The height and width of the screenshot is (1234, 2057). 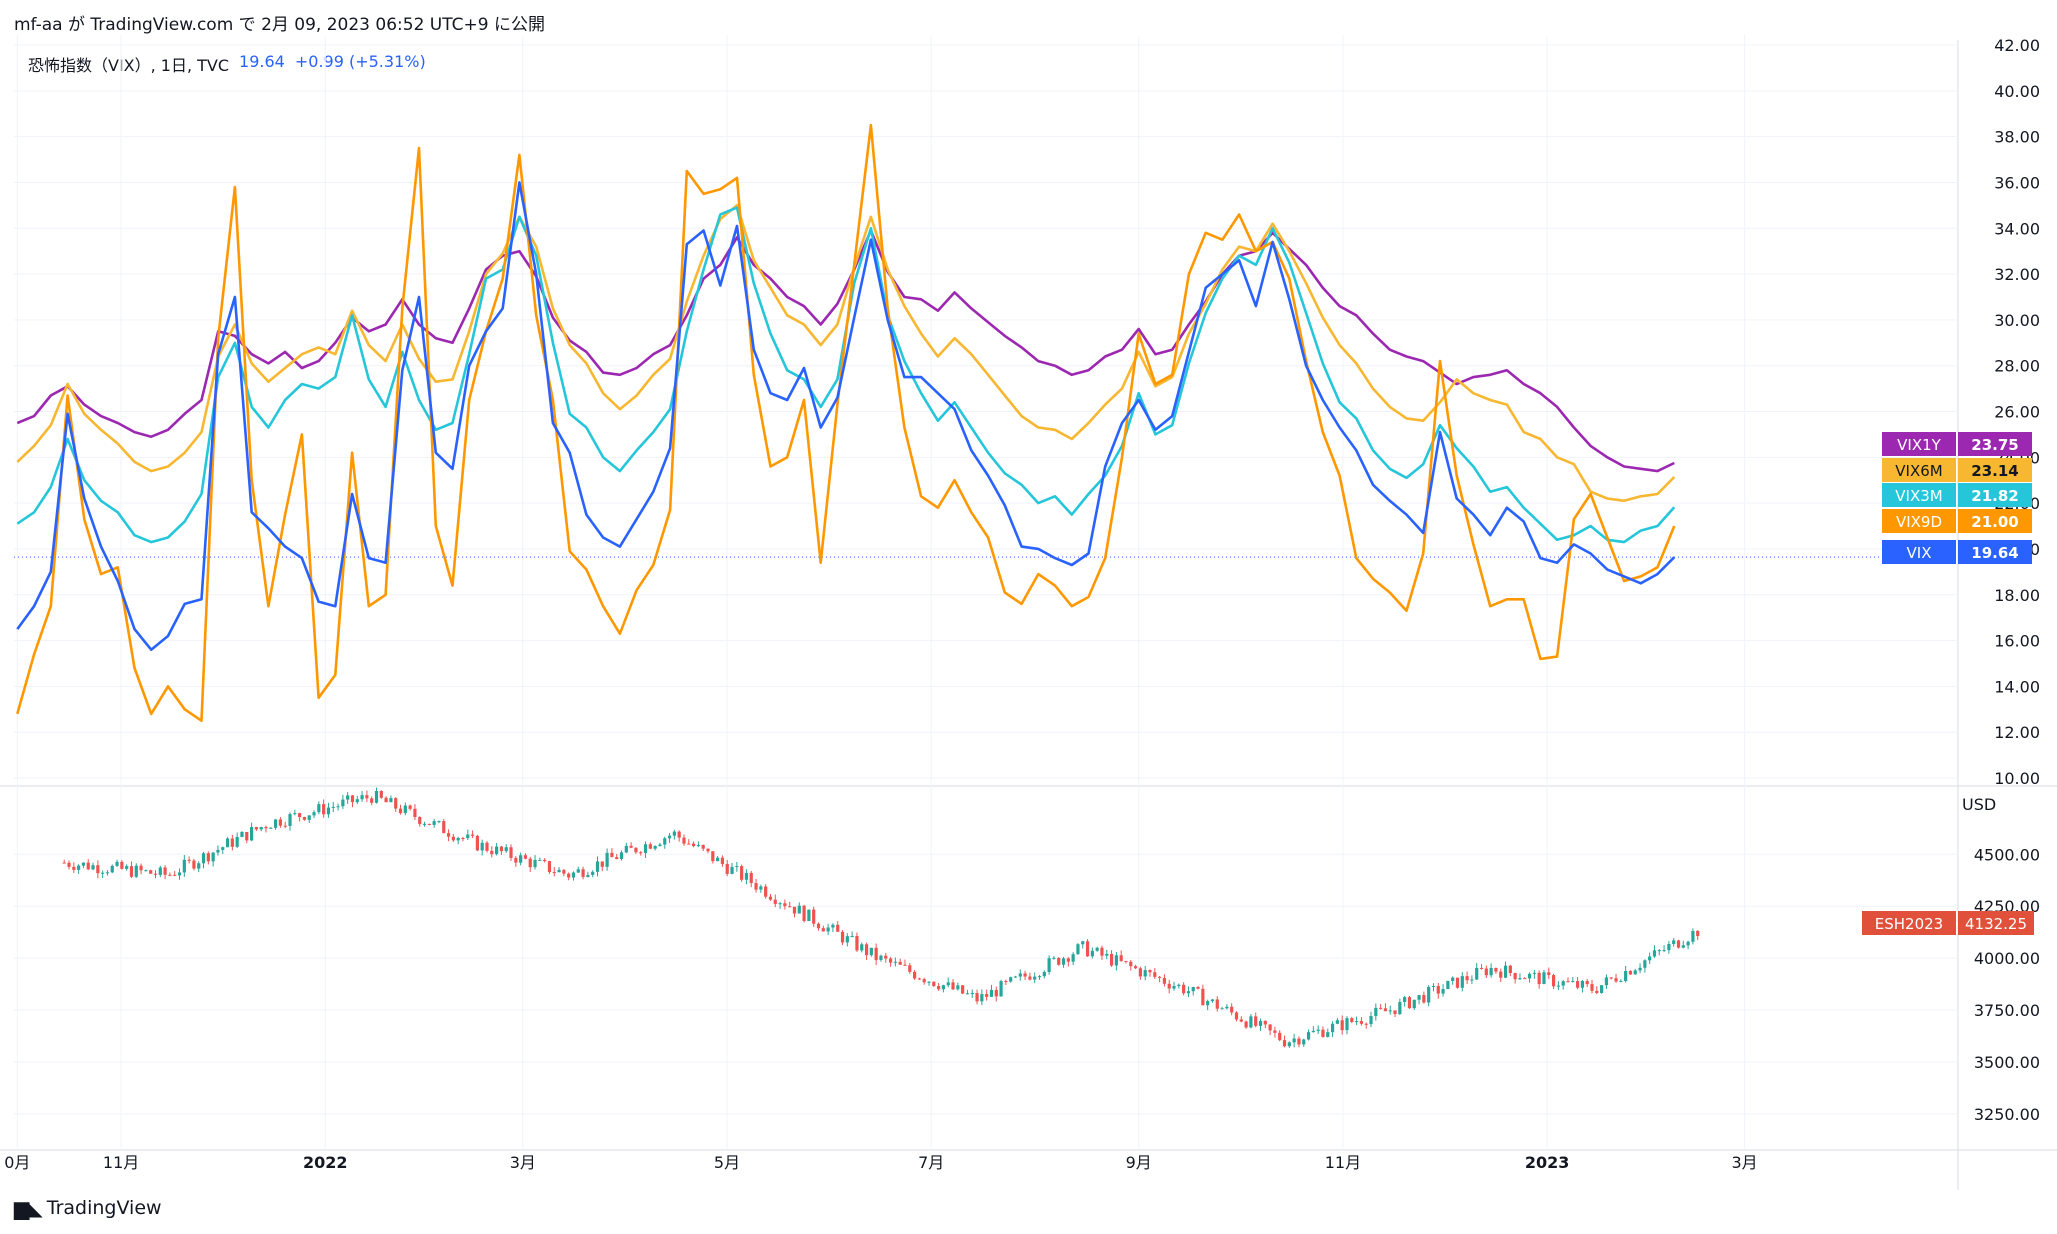 I want to click on series-tag-name: VIX, so click(x=1919, y=553).